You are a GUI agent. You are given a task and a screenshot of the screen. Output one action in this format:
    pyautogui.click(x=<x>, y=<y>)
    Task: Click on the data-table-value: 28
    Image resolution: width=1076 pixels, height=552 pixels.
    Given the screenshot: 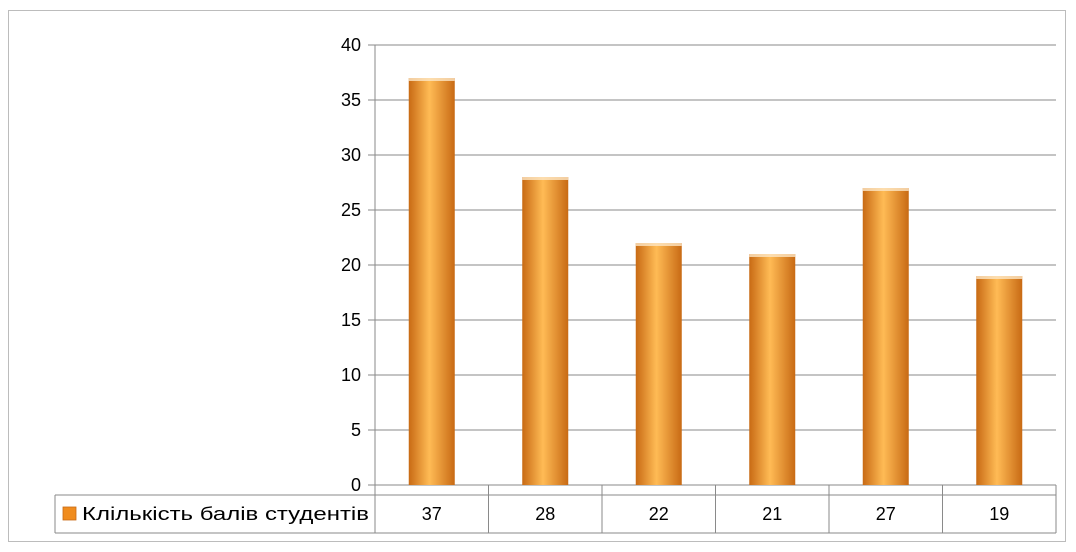 What is the action you would take?
    pyautogui.click(x=545, y=514)
    